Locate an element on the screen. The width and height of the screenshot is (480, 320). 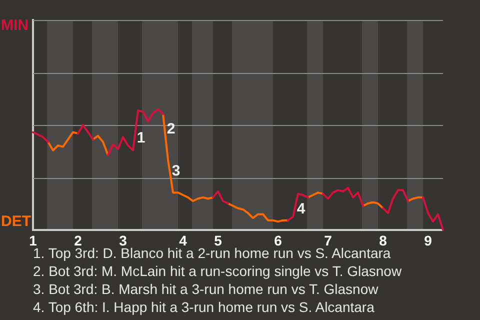
annotation: 3 is located at coordinates (176, 171).